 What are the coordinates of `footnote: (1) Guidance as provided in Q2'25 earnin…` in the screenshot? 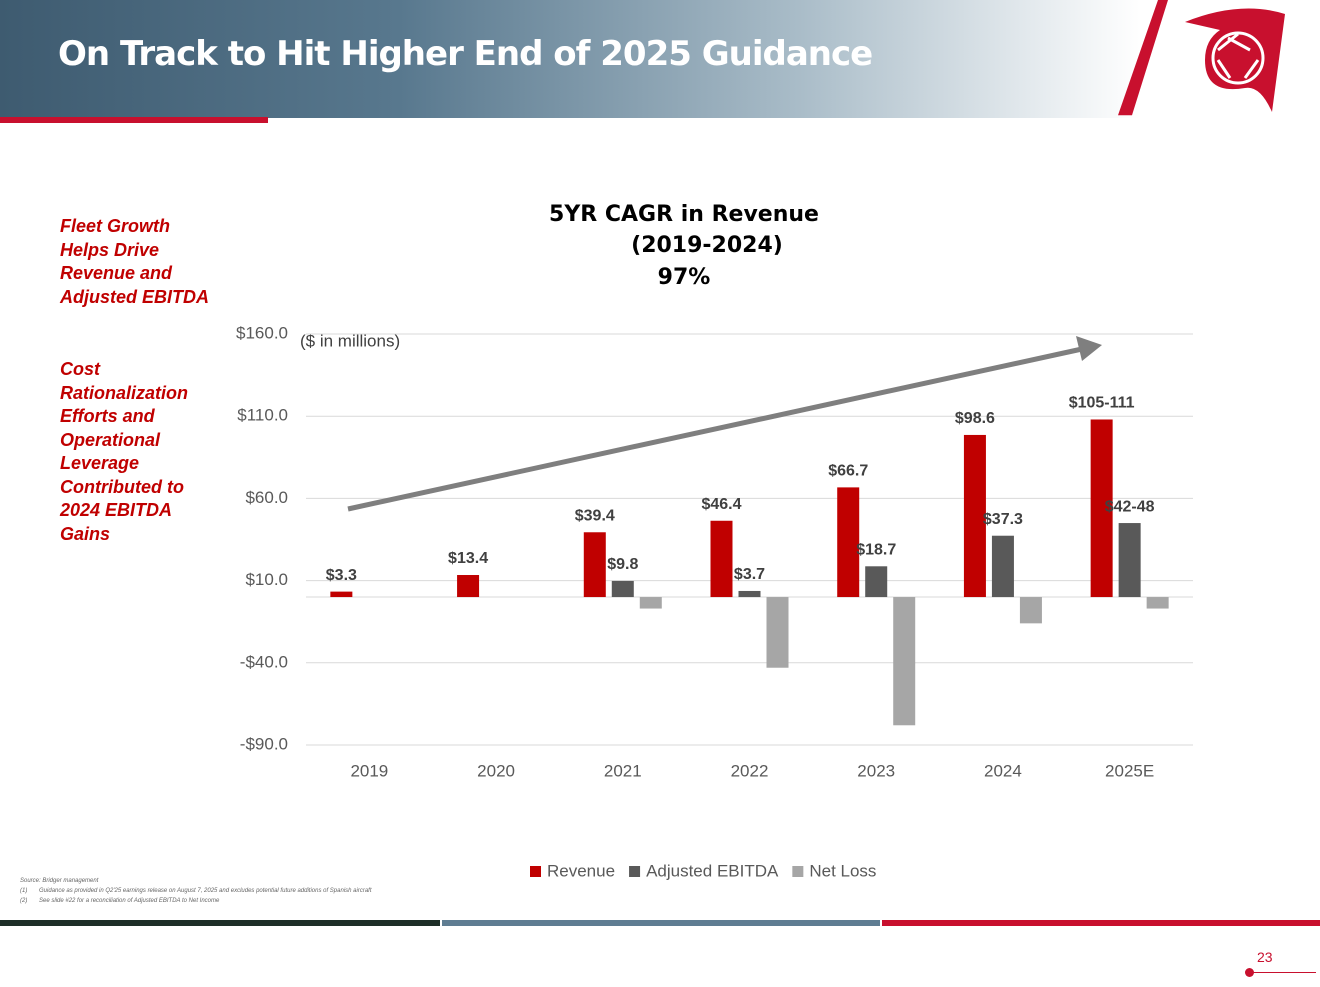 It's located at (196, 891).